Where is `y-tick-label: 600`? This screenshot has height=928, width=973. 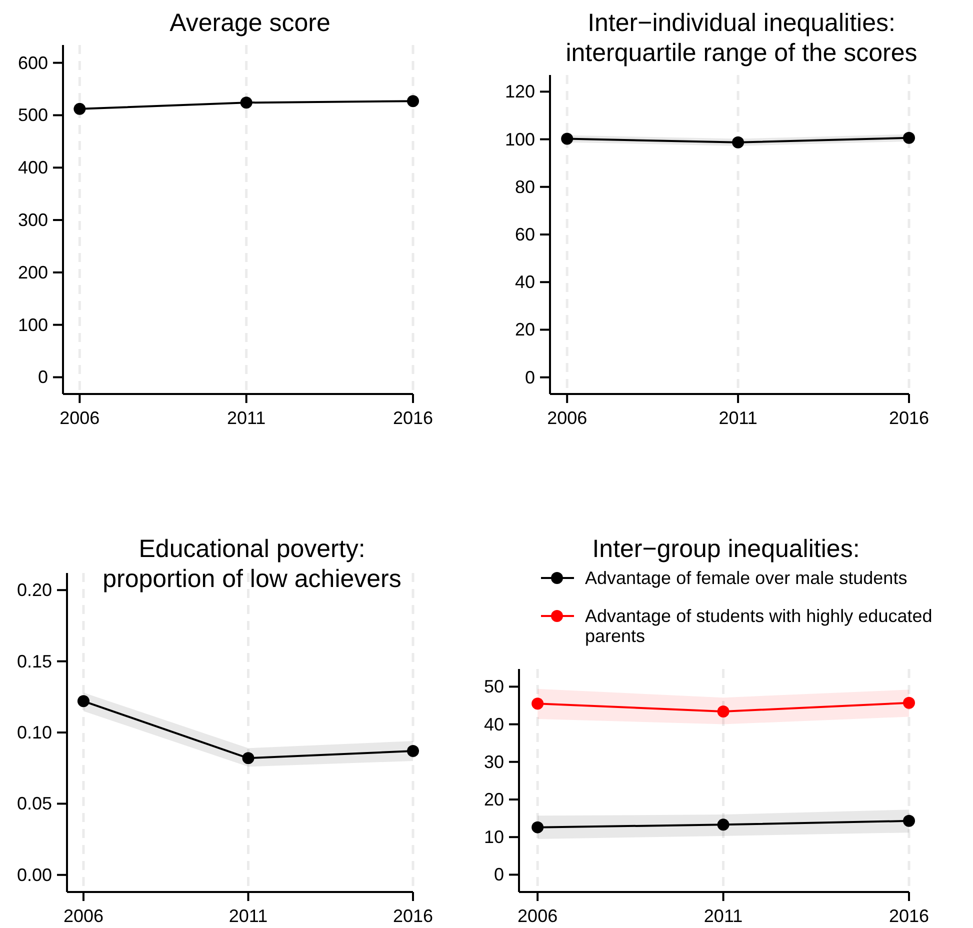 y-tick-label: 600 is located at coordinates (33, 62).